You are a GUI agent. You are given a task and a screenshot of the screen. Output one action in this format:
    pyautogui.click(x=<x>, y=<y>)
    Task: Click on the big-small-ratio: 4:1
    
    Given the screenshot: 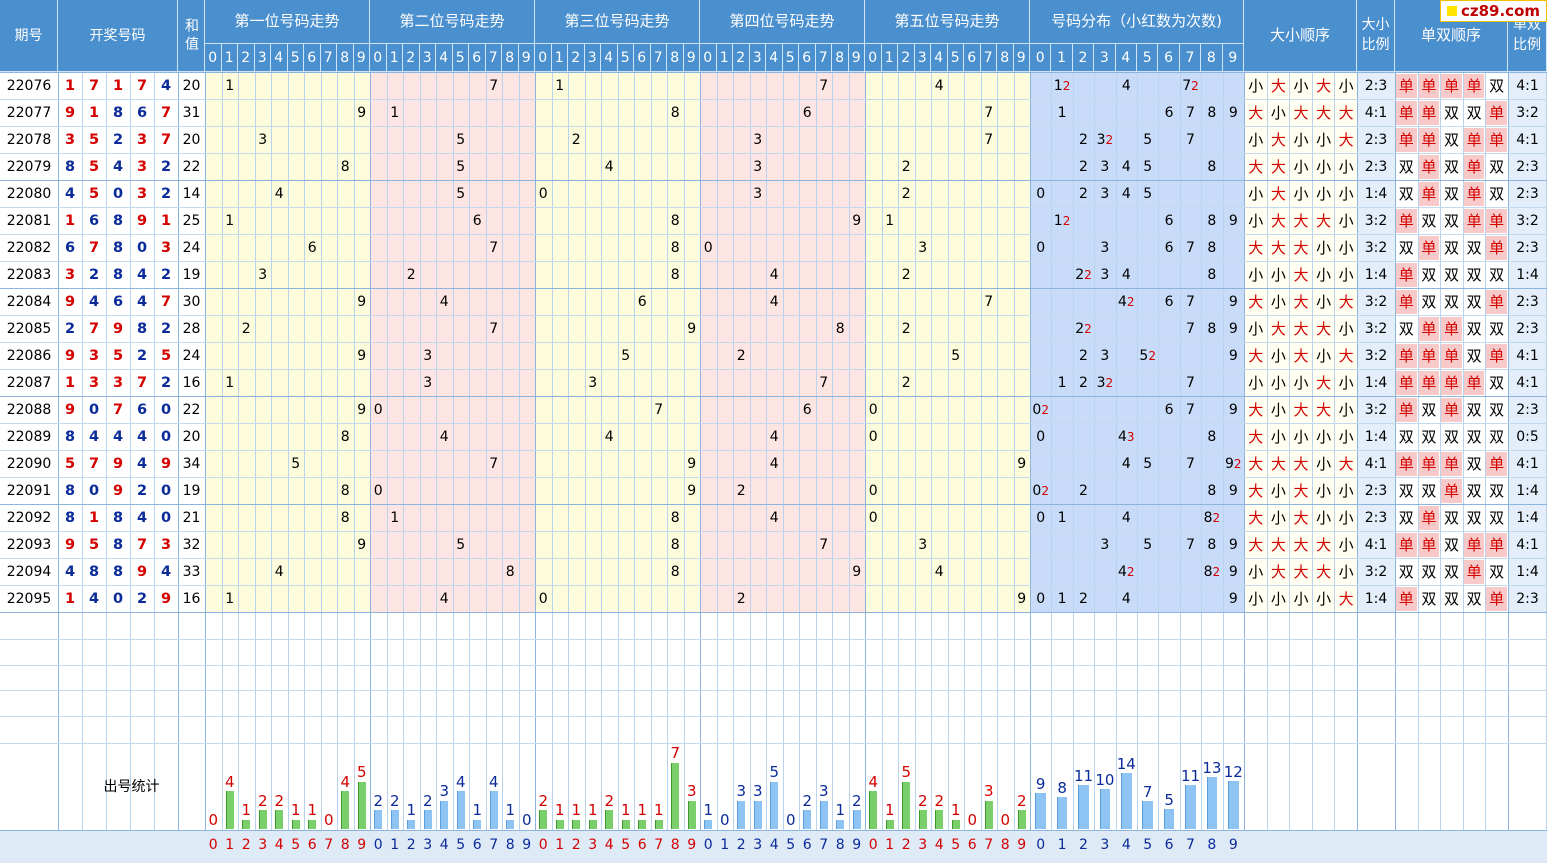 What is the action you would take?
    pyautogui.click(x=1376, y=464)
    